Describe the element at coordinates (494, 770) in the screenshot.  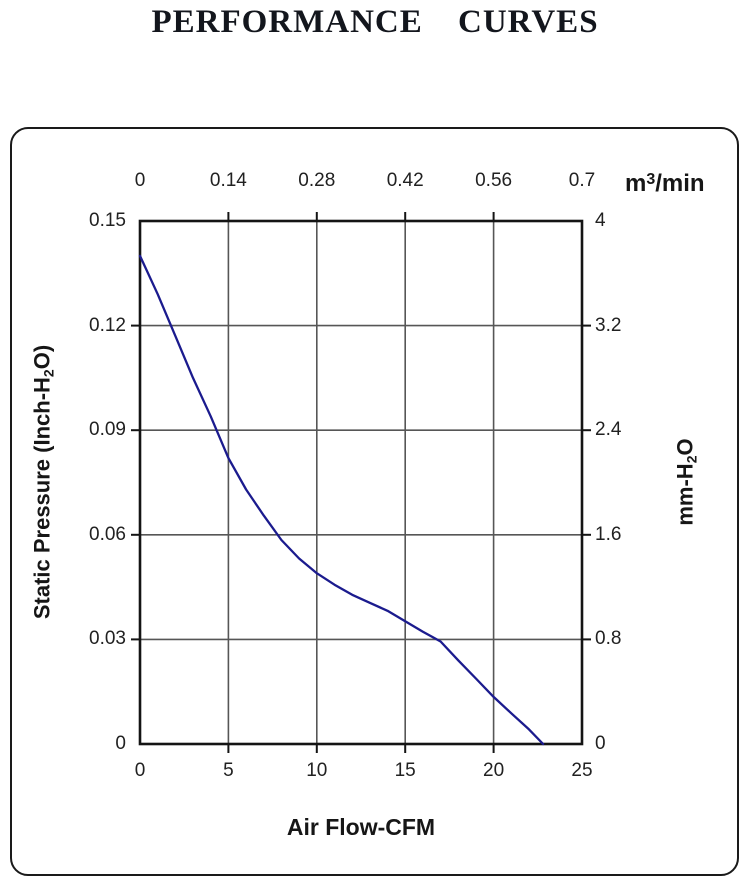
I see `bottom-axis-tick-label: 20` at that location.